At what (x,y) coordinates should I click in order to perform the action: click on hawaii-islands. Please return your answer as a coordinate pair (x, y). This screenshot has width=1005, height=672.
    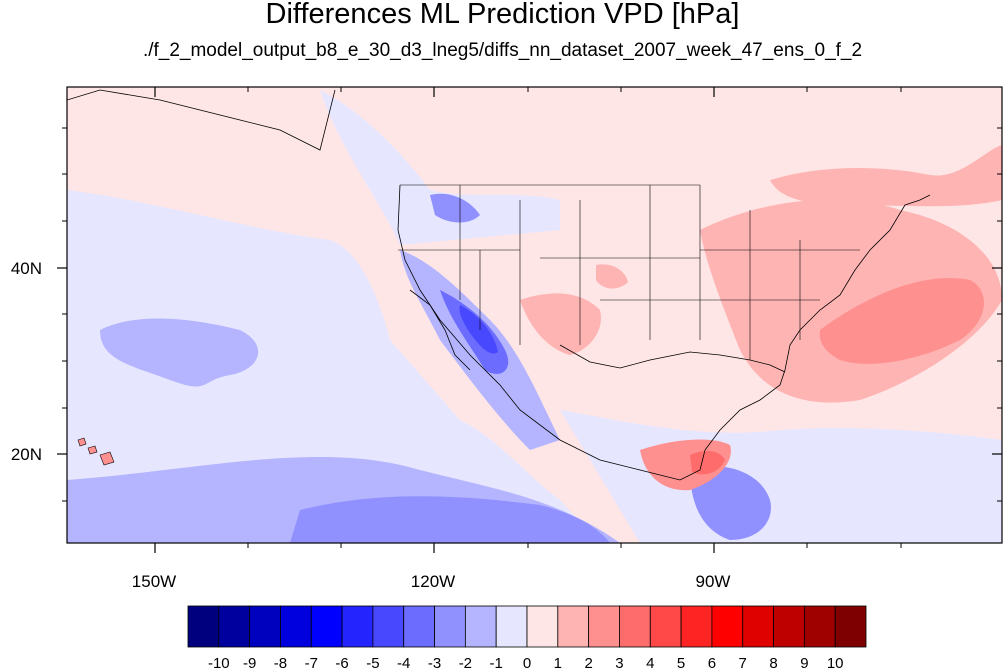
    Looking at the image, I should click on (96, 451).